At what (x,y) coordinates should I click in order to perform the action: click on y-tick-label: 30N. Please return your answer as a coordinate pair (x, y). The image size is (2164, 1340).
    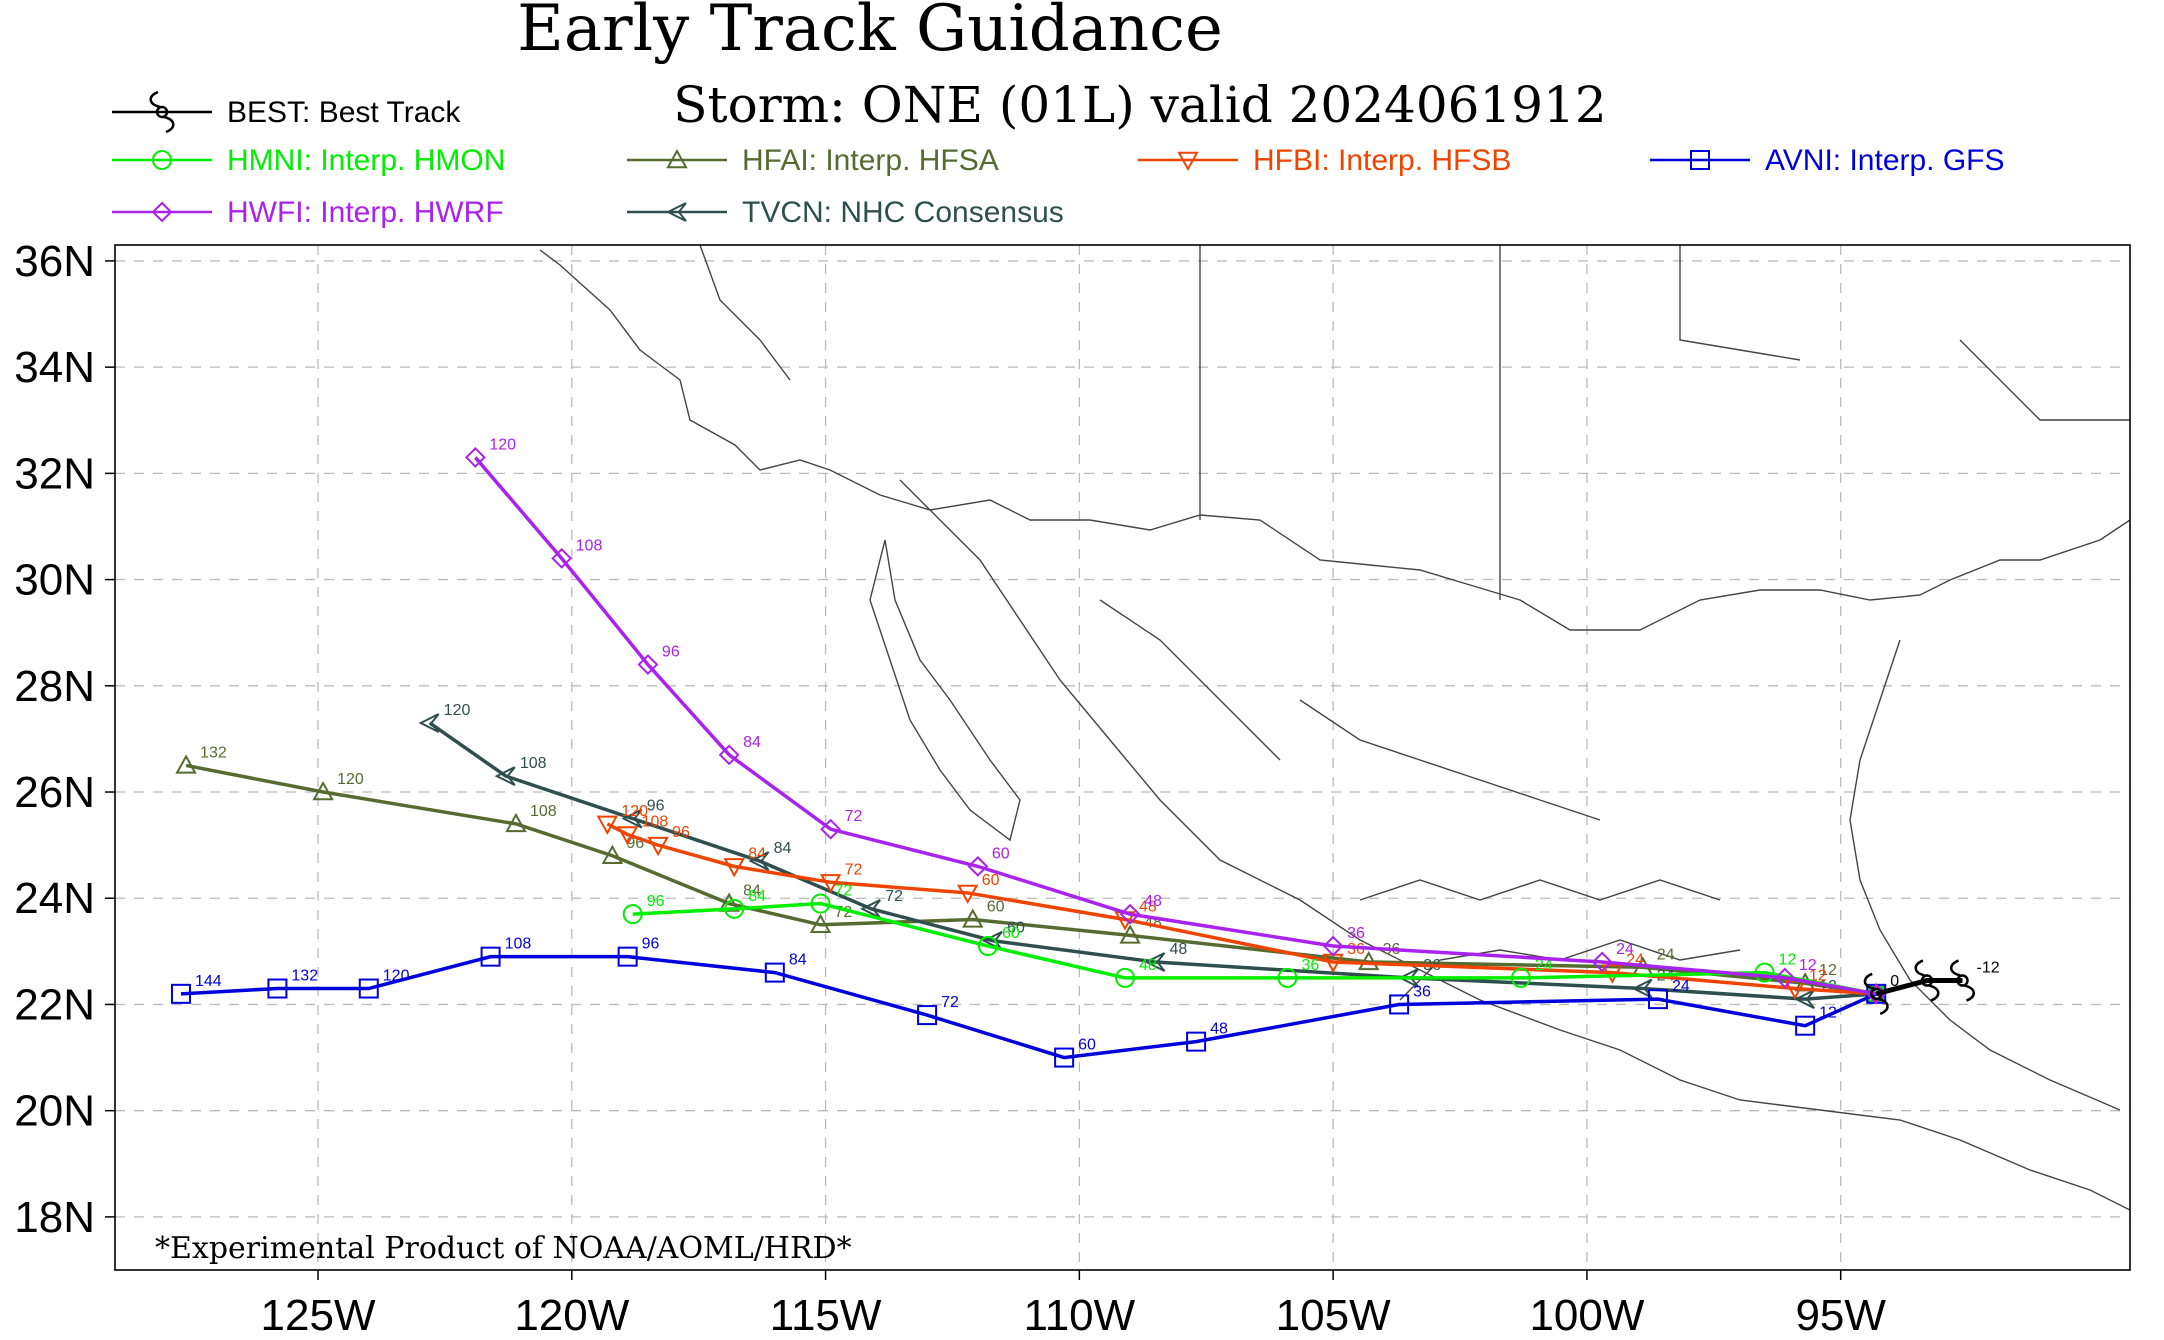
    Looking at the image, I should click on (54, 580).